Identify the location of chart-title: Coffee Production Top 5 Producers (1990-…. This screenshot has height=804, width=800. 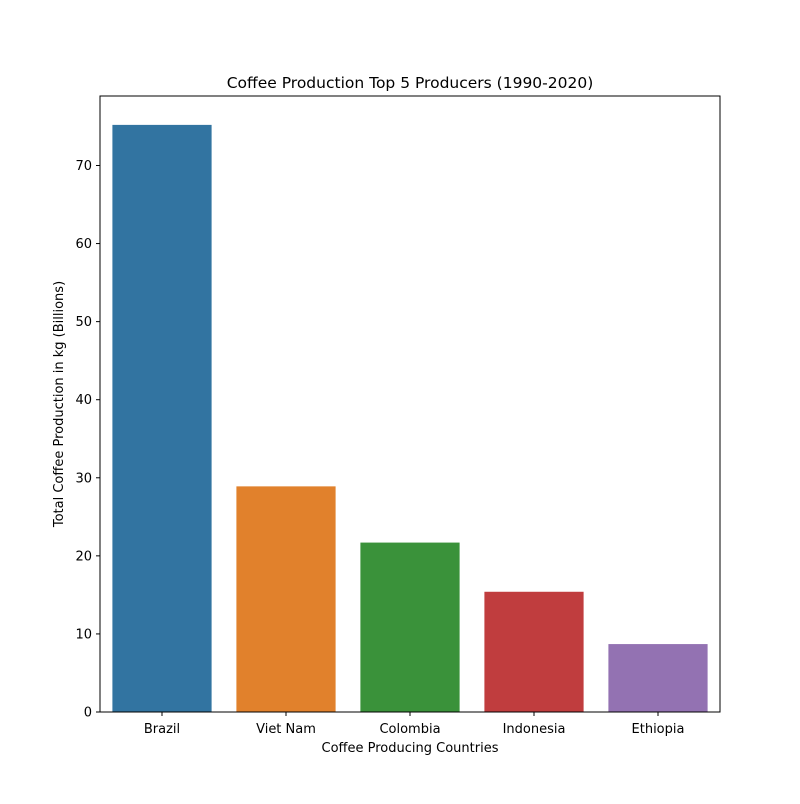
(410, 83).